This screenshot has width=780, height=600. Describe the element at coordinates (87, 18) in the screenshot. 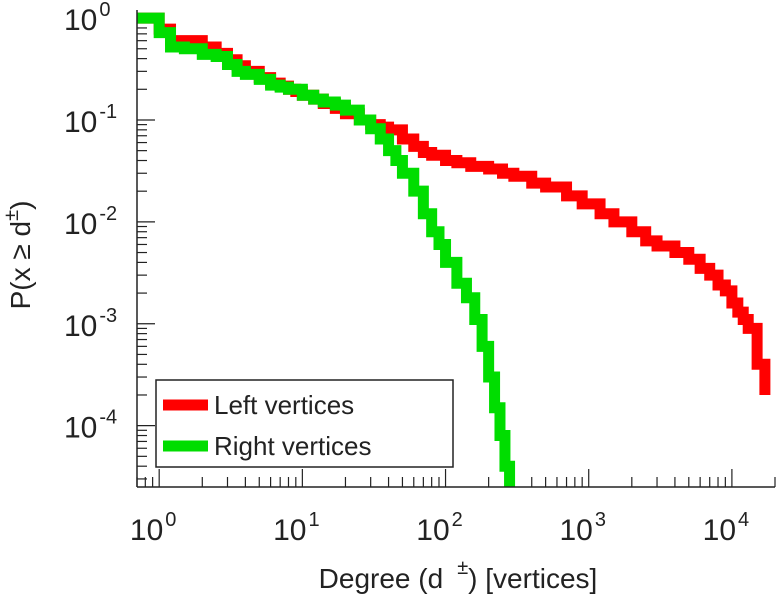

I see `y-tick-label: 10 0` at that location.